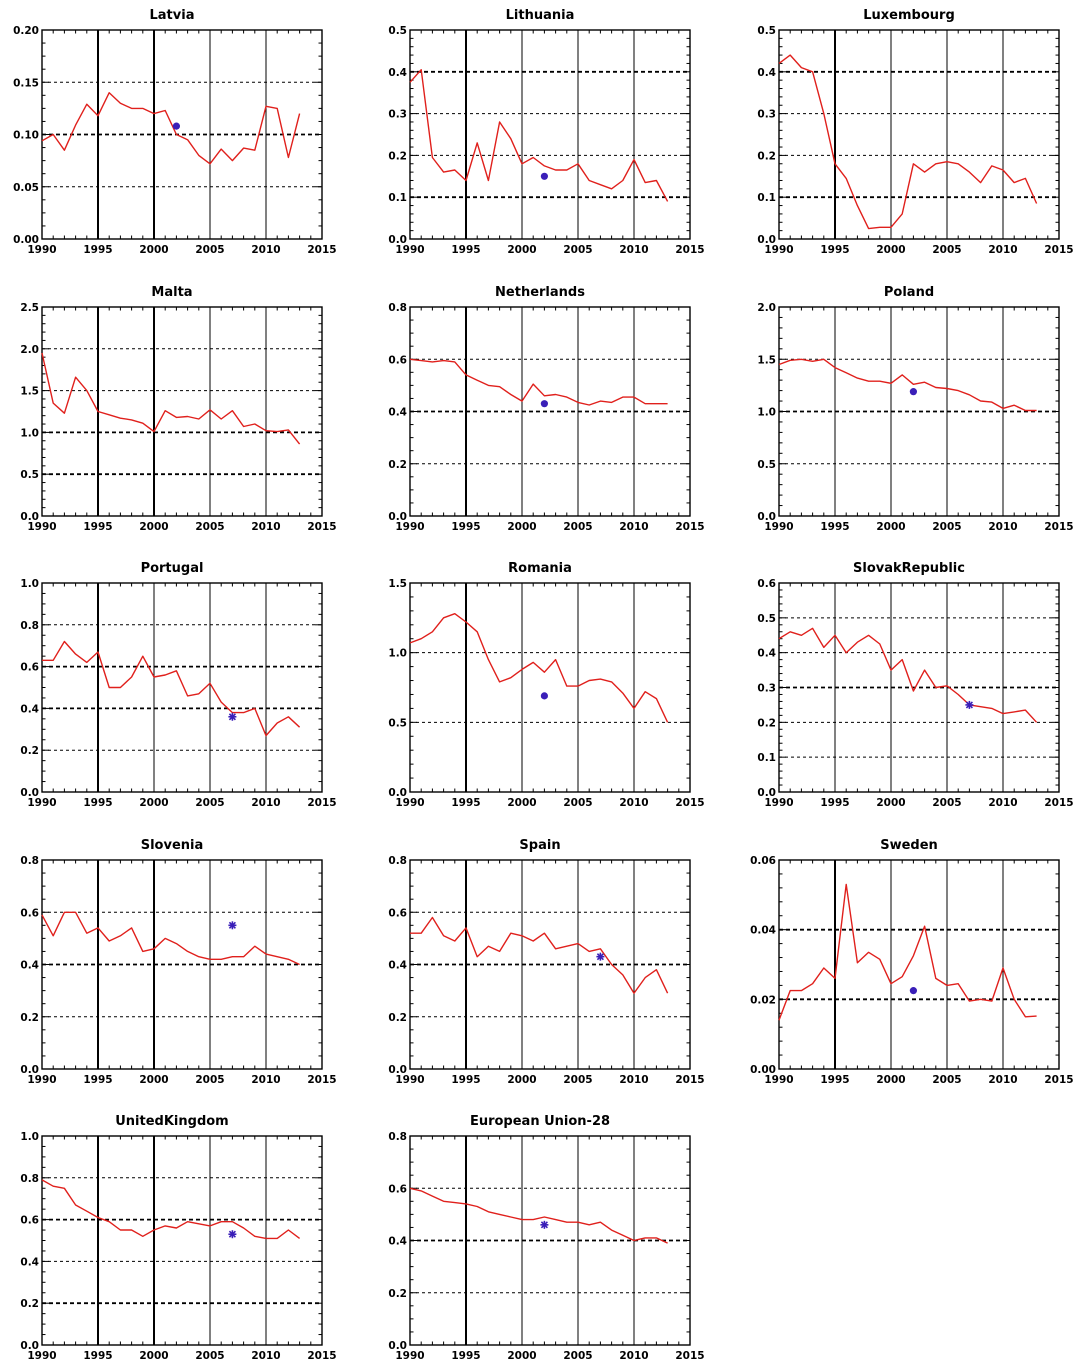 The width and height of the screenshot is (1076, 1364). What do you see at coordinates (26, 240) in the screenshot?
I see `y-tick-label: 0.00` at bounding box center [26, 240].